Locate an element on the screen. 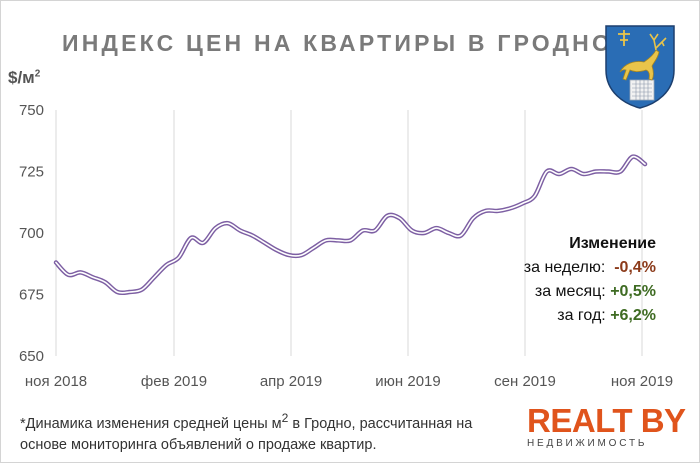 The height and width of the screenshot is (463, 700). grodno-coat-of-arms-icon is located at coordinates (640, 67).